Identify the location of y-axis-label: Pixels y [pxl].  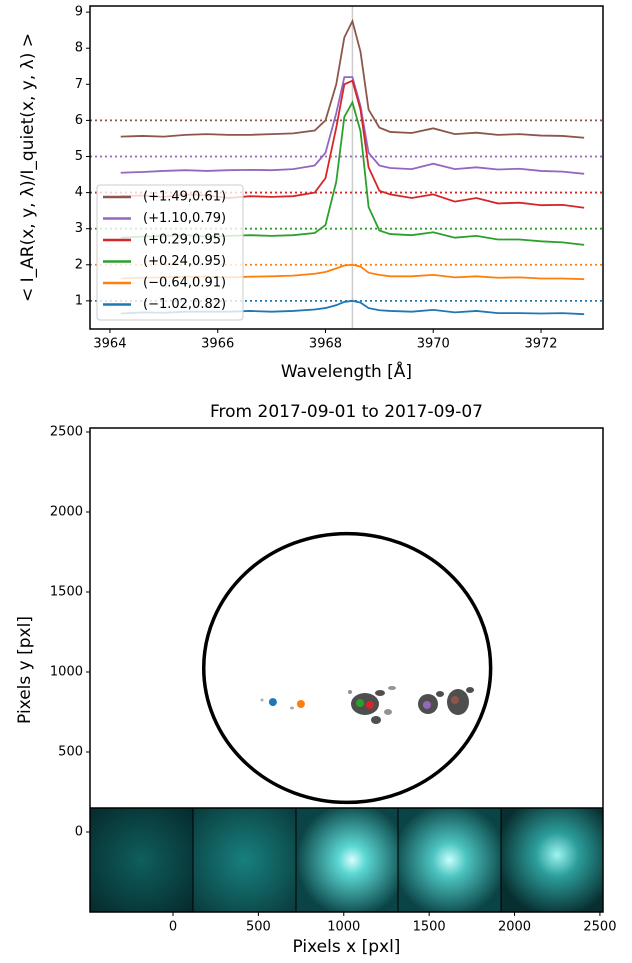
(25, 670).